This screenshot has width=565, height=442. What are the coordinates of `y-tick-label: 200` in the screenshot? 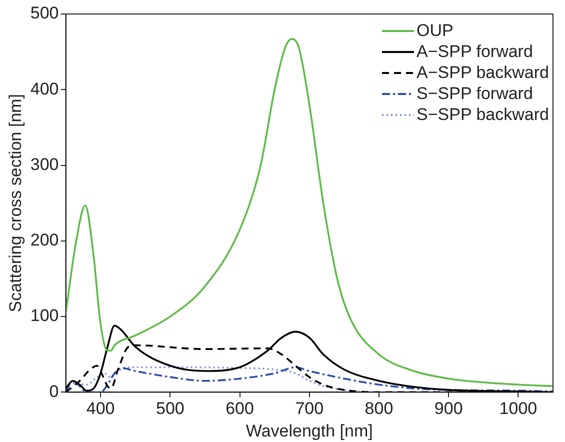 It's located at (44, 240).